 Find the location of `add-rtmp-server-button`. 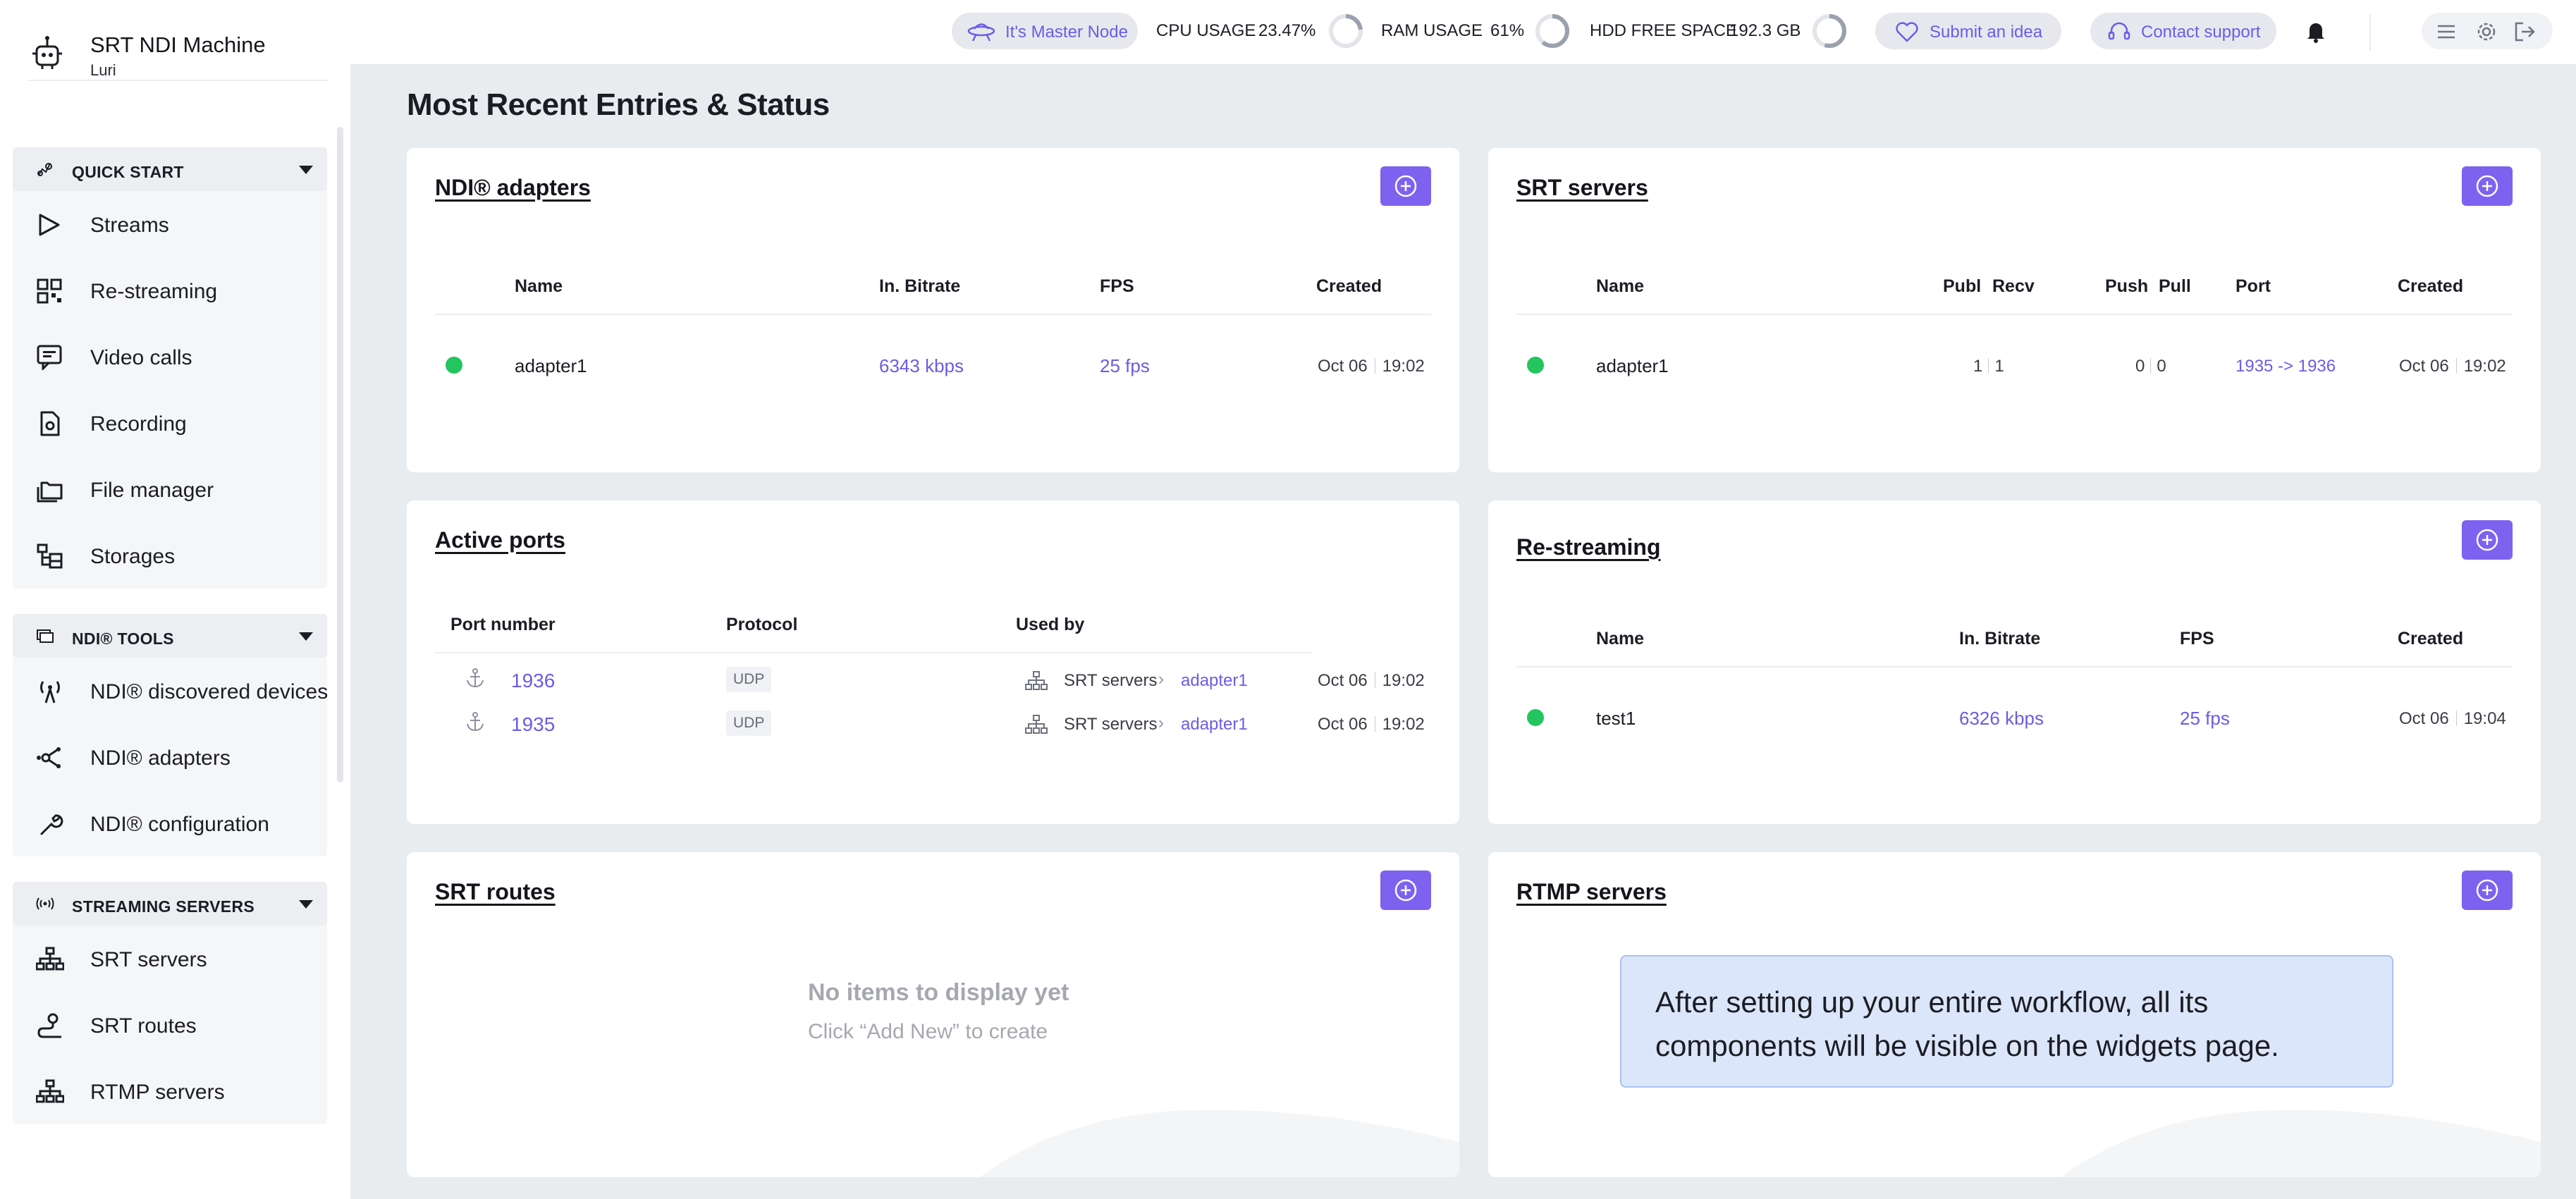

add-rtmp-server-button is located at coordinates (2487, 890).